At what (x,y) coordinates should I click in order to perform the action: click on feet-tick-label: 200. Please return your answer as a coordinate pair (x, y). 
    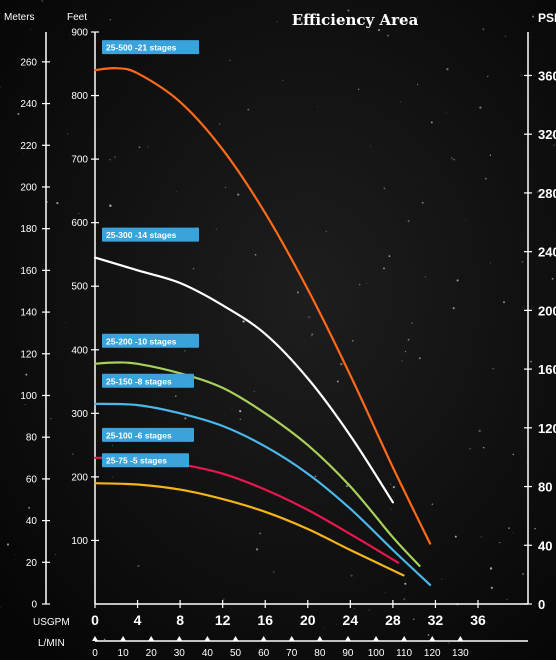
    Looking at the image, I should click on (79, 477).